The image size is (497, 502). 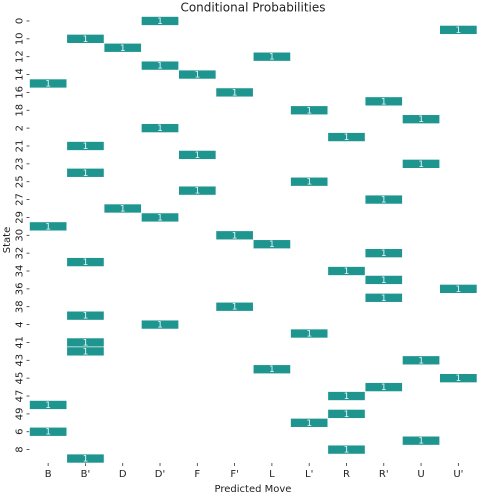 I want to click on y-tick-label: 25, so click(x=20, y=181).